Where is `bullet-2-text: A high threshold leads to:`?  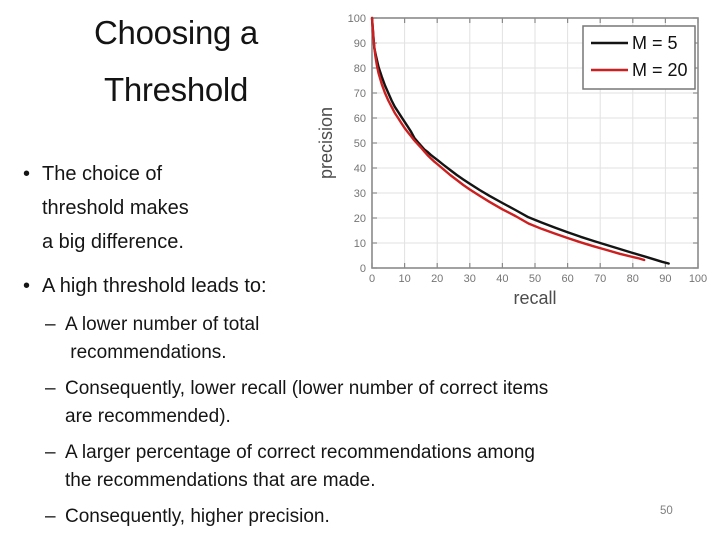
bullet-2-text: A high threshold leads to: is located at coordinates (154, 286).